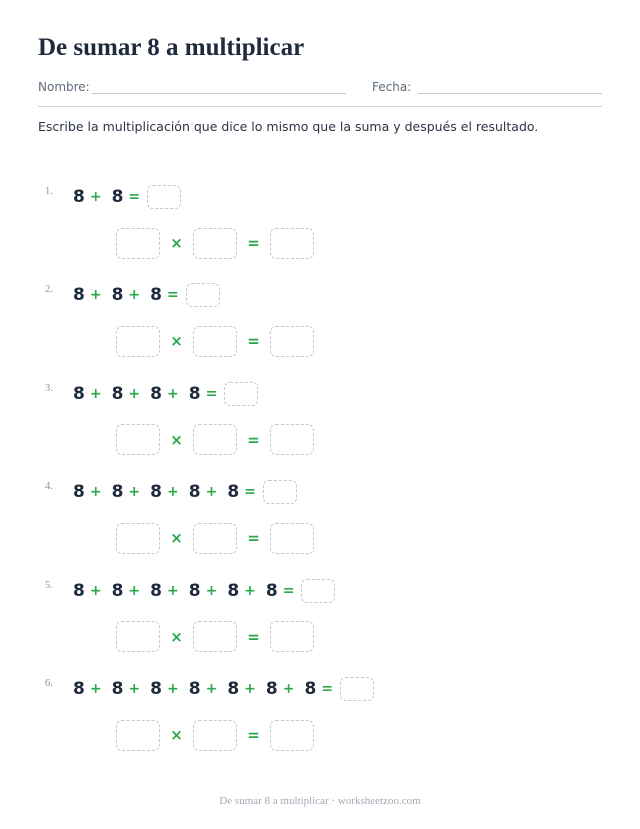 Image resolution: width=640 pixels, height=829 pixels. What do you see at coordinates (320, 229) in the screenshot?
I see `problem-item: 1. 8 +8 = × =` at bounding box center [320, 229].